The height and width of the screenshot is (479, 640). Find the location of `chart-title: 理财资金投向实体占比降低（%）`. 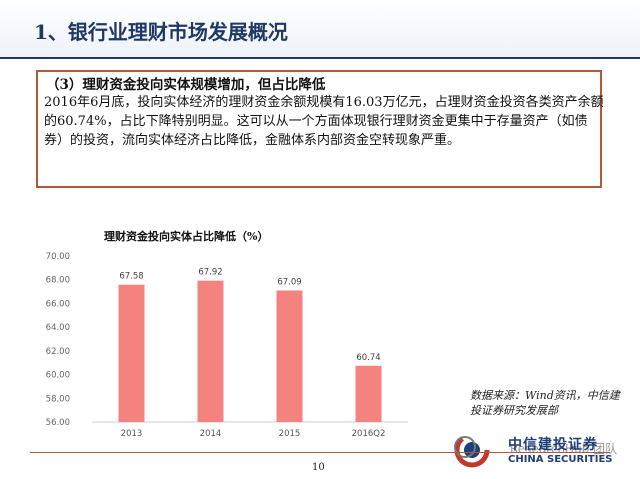

chart-title: 理财资金投向实体占比降低（%） is located at coordinates (186, 236).